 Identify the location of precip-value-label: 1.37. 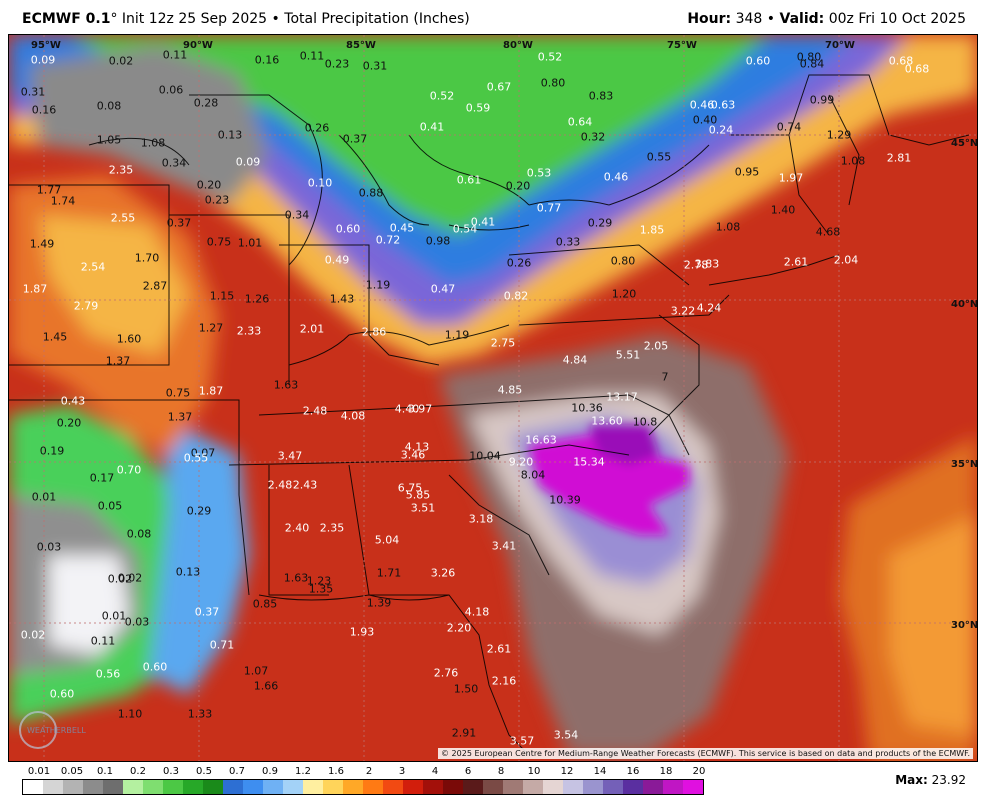
(118, 361).